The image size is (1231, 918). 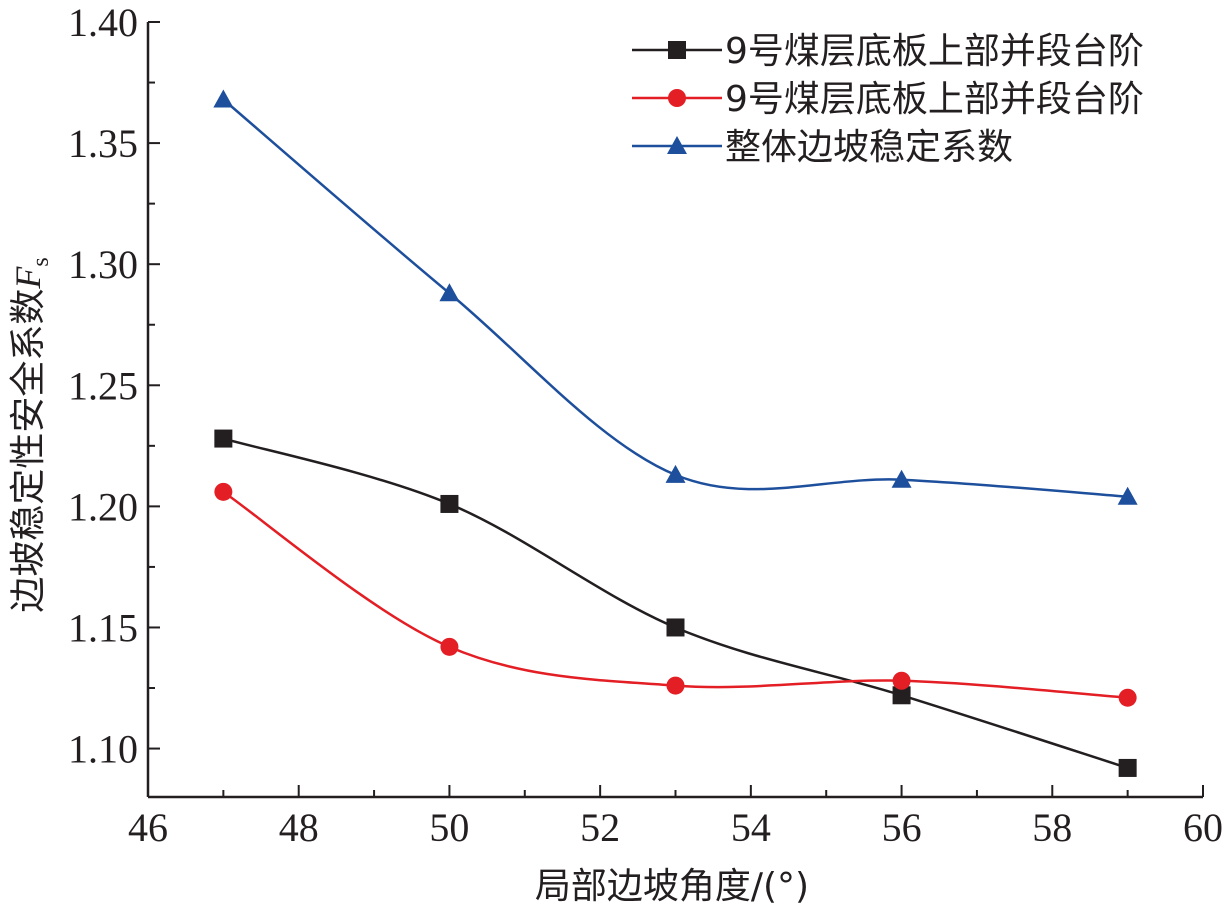 I want to click on svg-text: 边坡稳定性安全系数Fs, so click(x=31, y=434).